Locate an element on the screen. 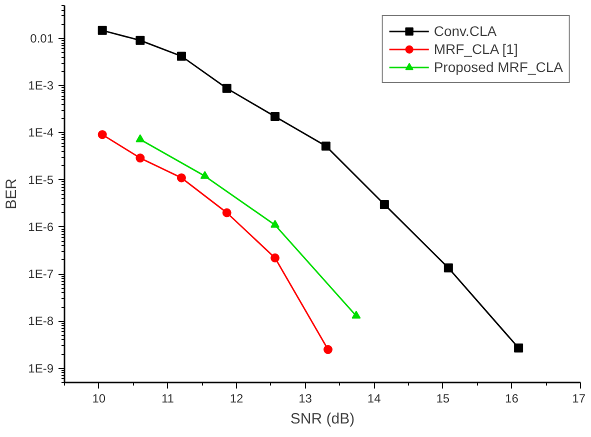 Image resolution: width=591 pixels, height=437 pixels. x-axis-title: SNR (dB) is located at coordinates (322, 419).